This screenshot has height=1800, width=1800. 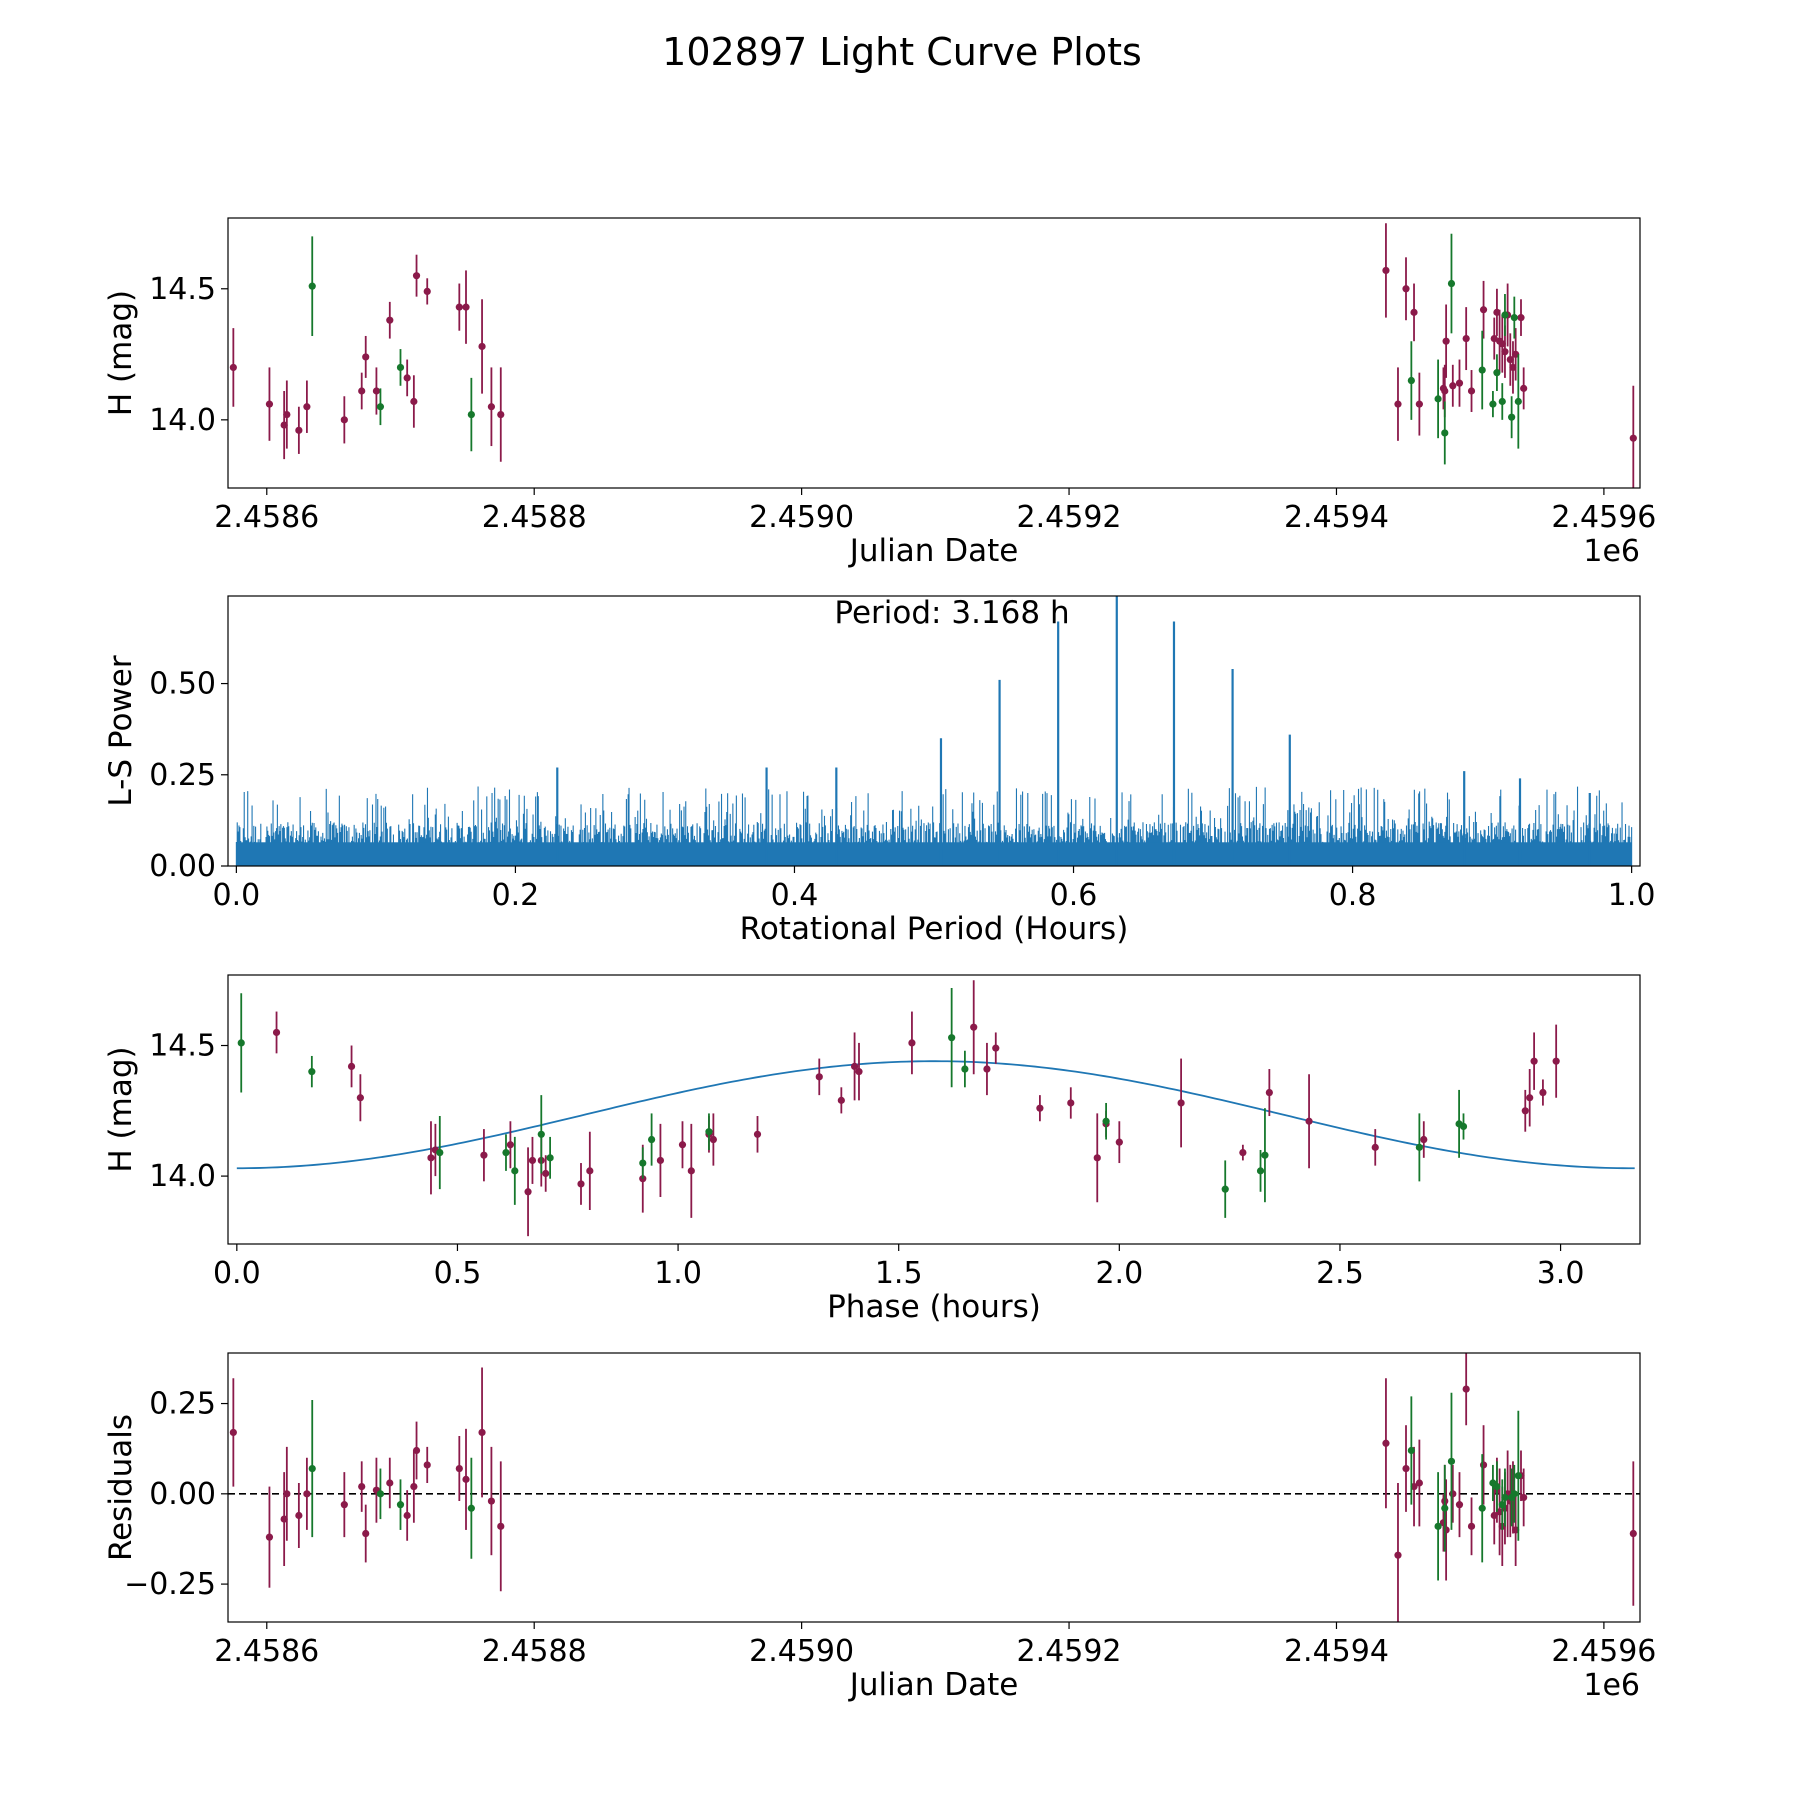 What do you see at coordinates (1561, 1273) in the screenshot?
I see `x-tick-label: 3.0` at bounding box center [1561, 1273].